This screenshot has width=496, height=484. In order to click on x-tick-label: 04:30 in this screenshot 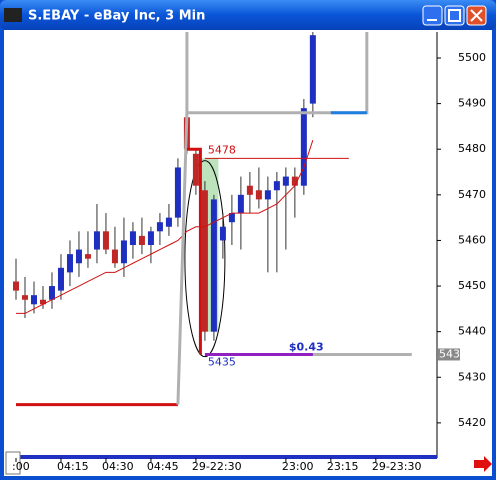, I will do `click(118, 466)`.